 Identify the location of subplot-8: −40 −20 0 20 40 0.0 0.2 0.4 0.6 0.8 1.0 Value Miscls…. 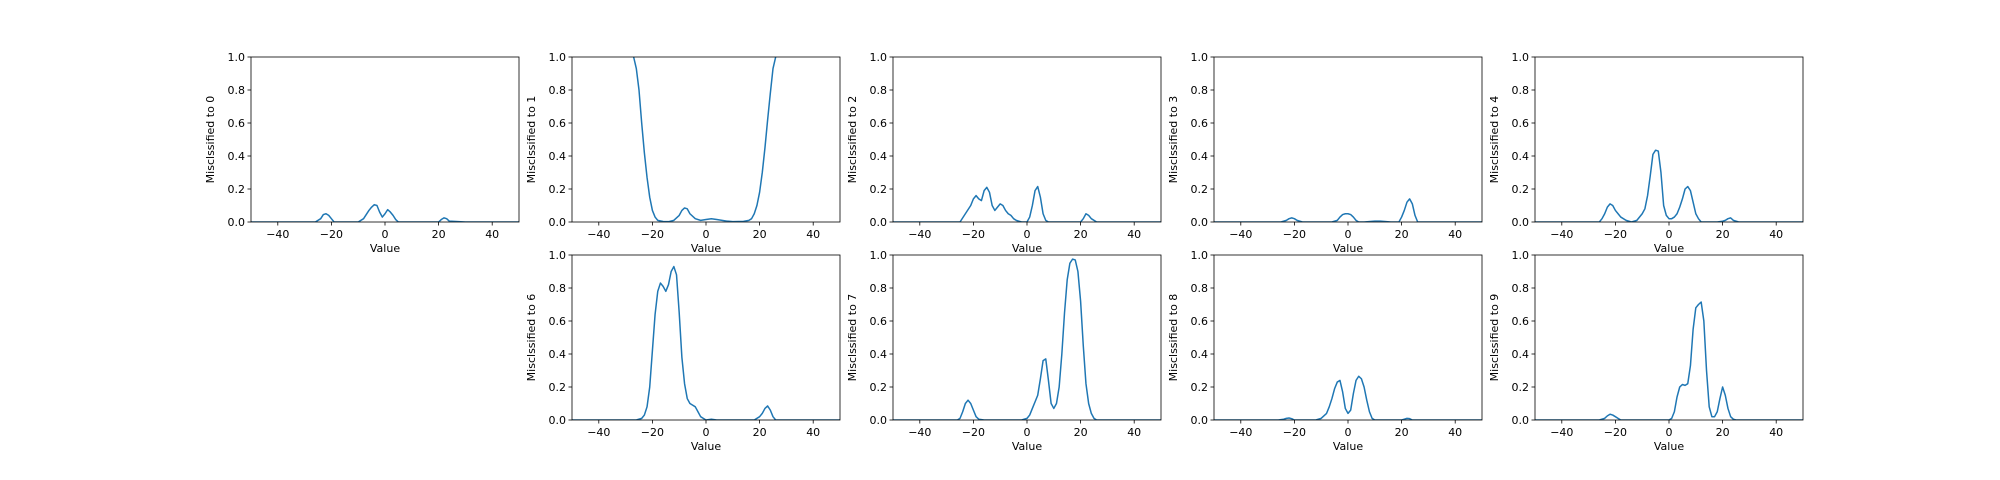
(1646, 351).